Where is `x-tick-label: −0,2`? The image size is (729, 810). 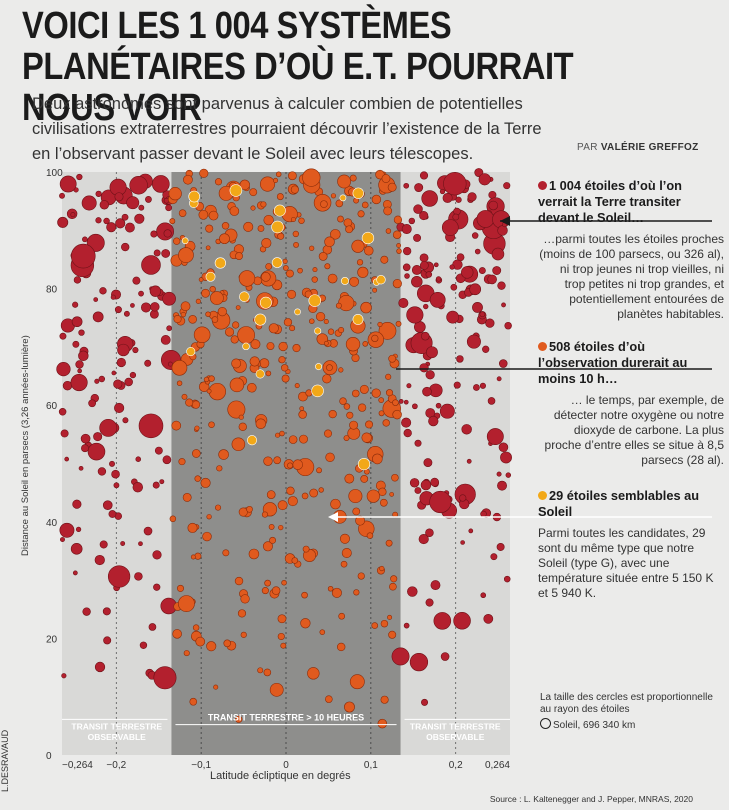 x-tick-label: −0,2 is located at coordinates (116, 765).